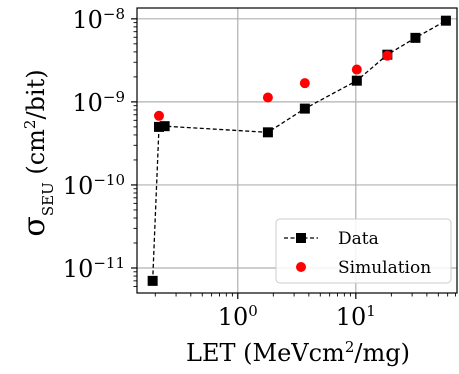 The image size is (459, 374). Describe the element at coordinates (301, 238) in the screenshot. I see `legend-swatch-square` at that location.